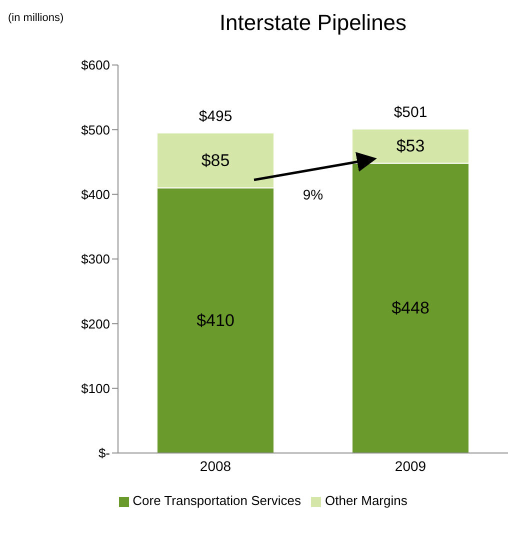  I want to click on x-tick-label: 2009, so click(410, 466).